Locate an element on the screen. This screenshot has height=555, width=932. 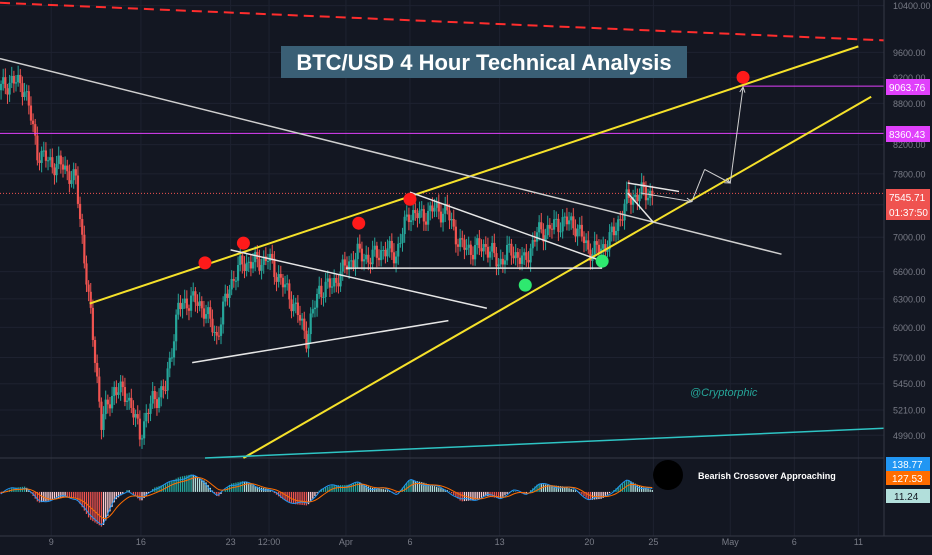
title-box: BTC/USD 4 Hour Technical Analysis is located at coordinates (484, 62).